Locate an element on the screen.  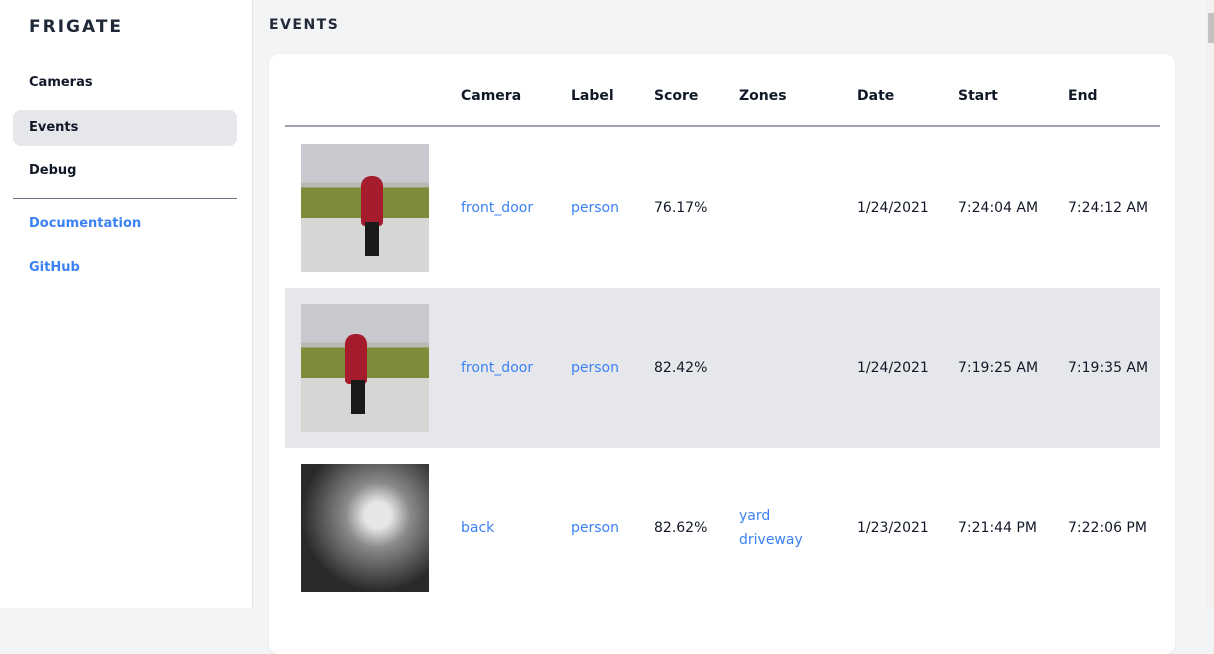
end-time: 7:22:06 PM is located at coordinates (1107, 528).